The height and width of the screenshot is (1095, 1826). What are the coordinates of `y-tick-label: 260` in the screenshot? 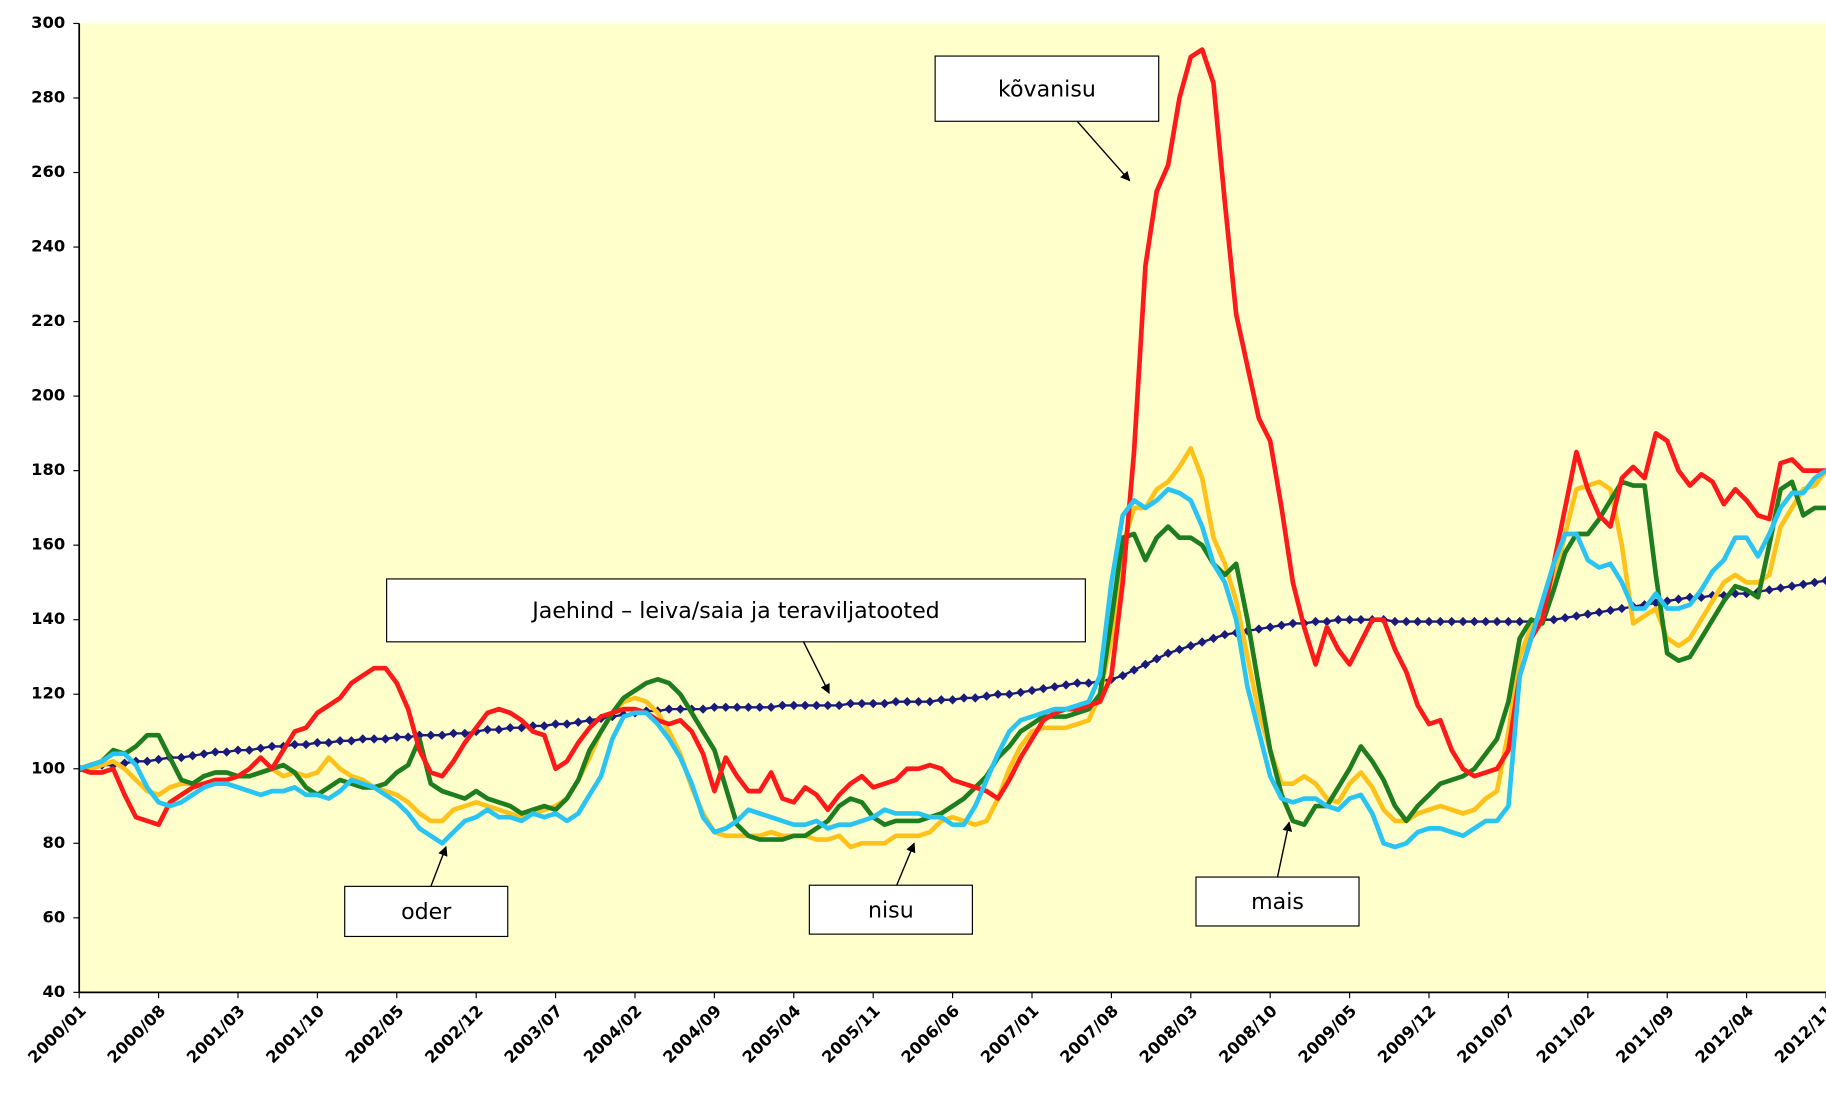 It's located at (48, 171).